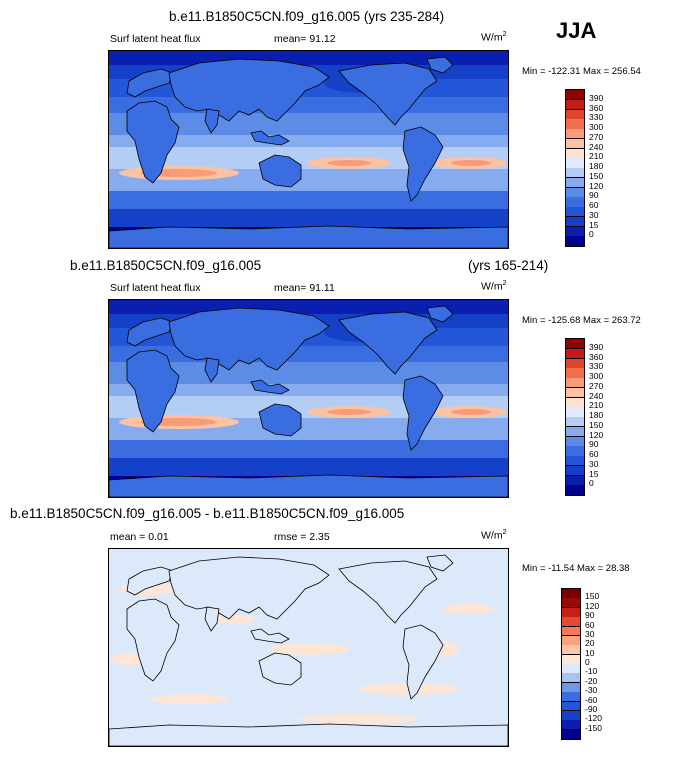 Image resolution: width=697 pixels, height=758 pixels. Describe the element at coordinates (308, 149) in the screenshot. I see `panel-1-field` at that location.